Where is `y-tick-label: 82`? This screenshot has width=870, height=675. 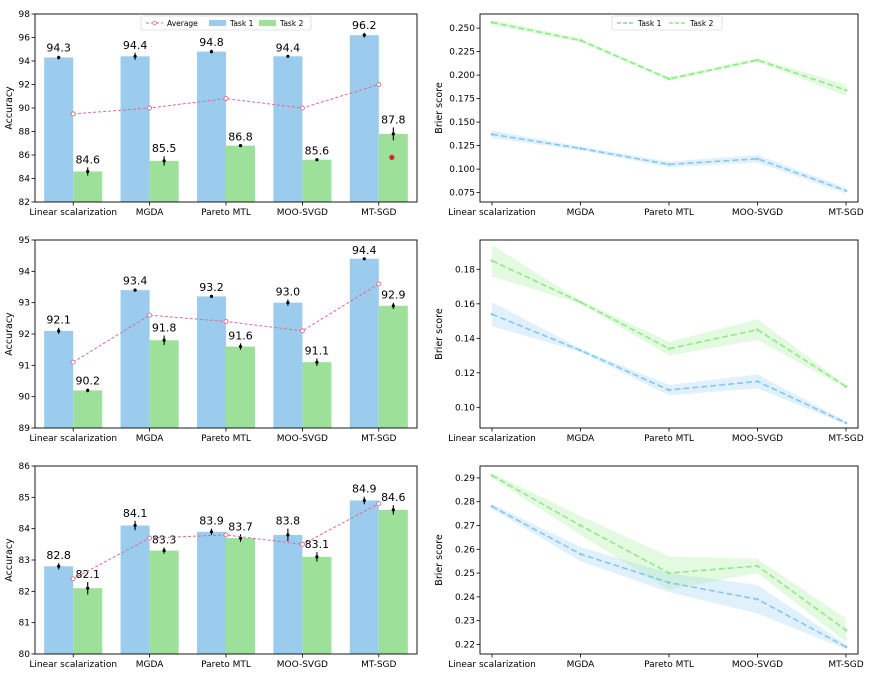
y-tick-label: 82 is located at coordinates (24, 592).